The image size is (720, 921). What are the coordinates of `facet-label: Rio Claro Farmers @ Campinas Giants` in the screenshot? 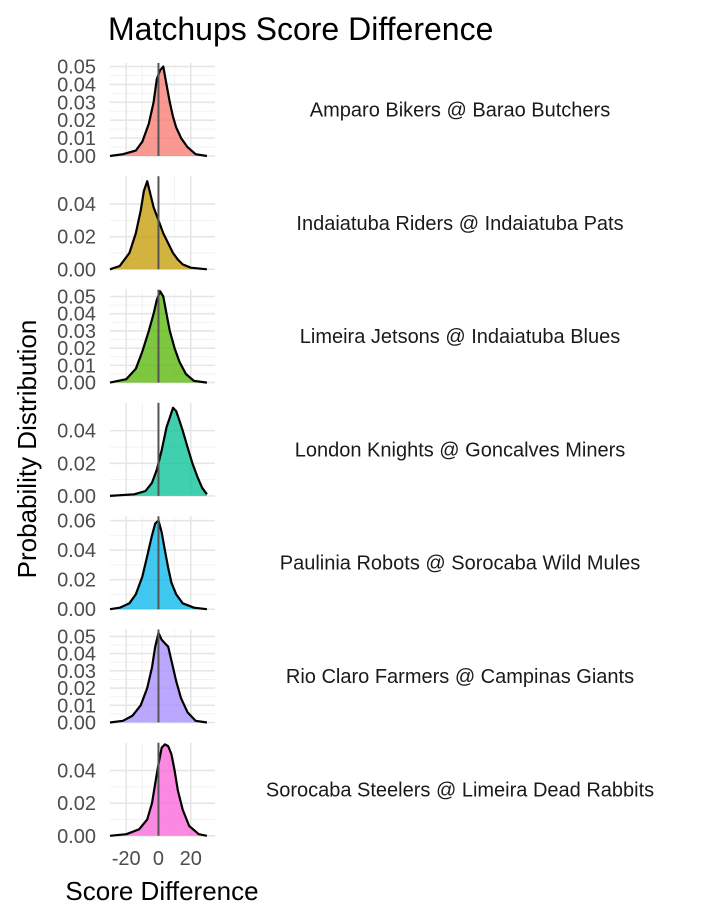 It's located at (460, 677).